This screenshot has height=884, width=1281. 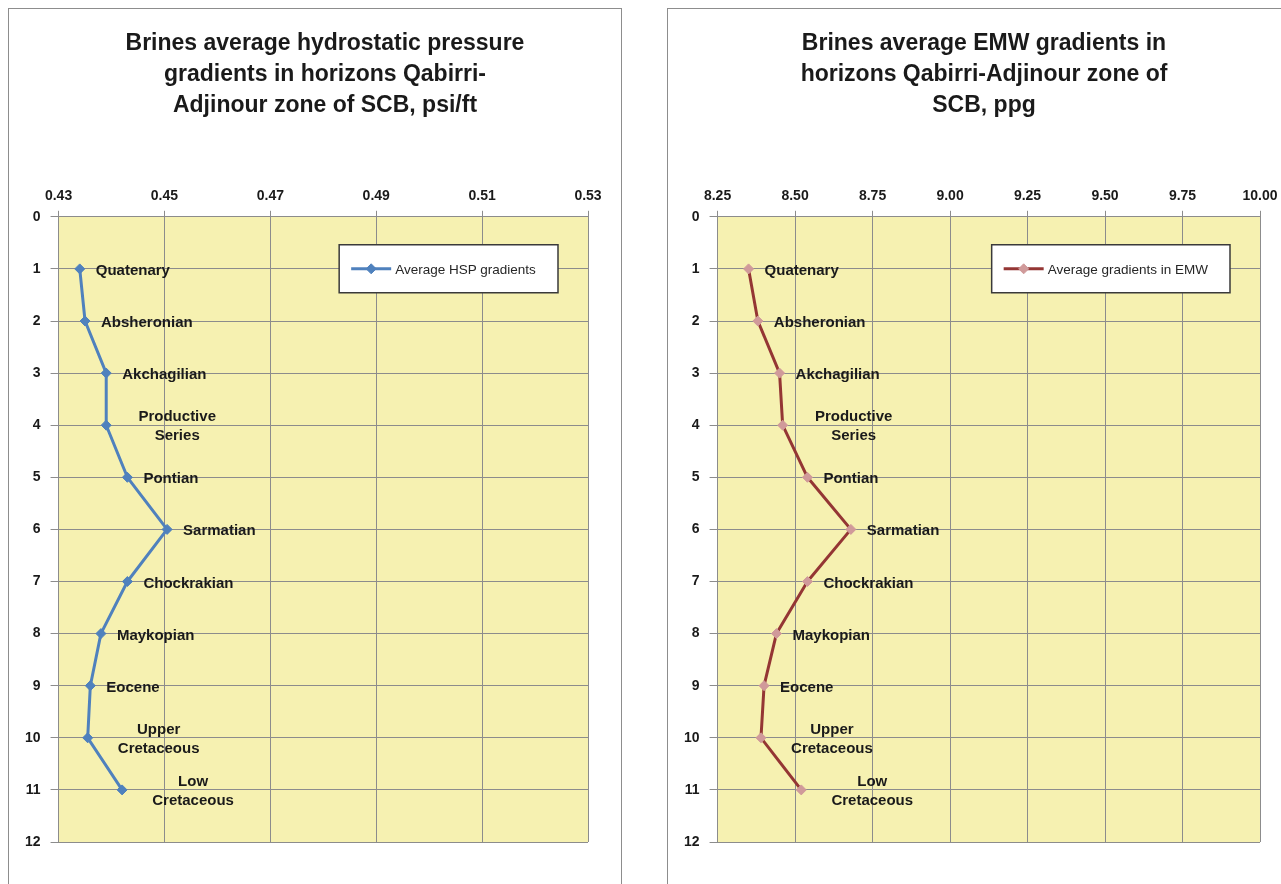 What do you see at coordinates (717, 195) in the screenshot?
I see `x-tick-label: 8.25` at bounding box center [717, 195].